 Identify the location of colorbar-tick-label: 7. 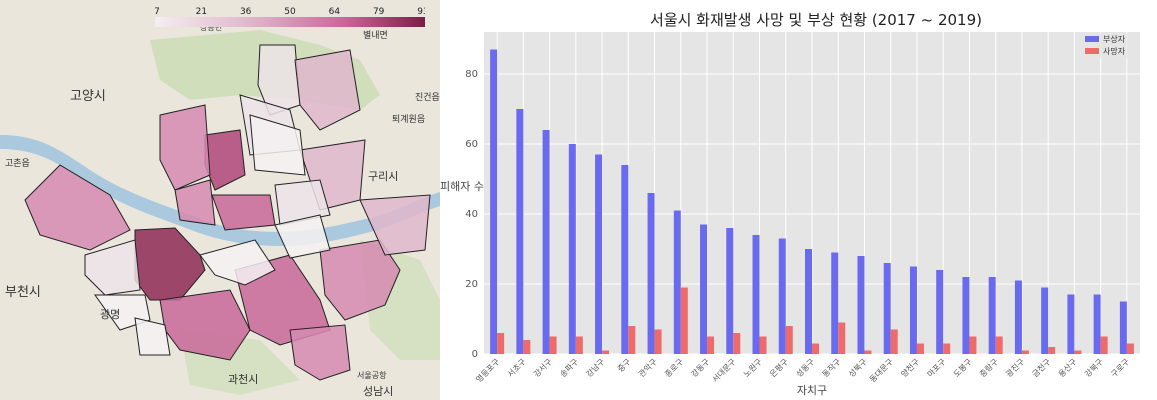
(157, 12).